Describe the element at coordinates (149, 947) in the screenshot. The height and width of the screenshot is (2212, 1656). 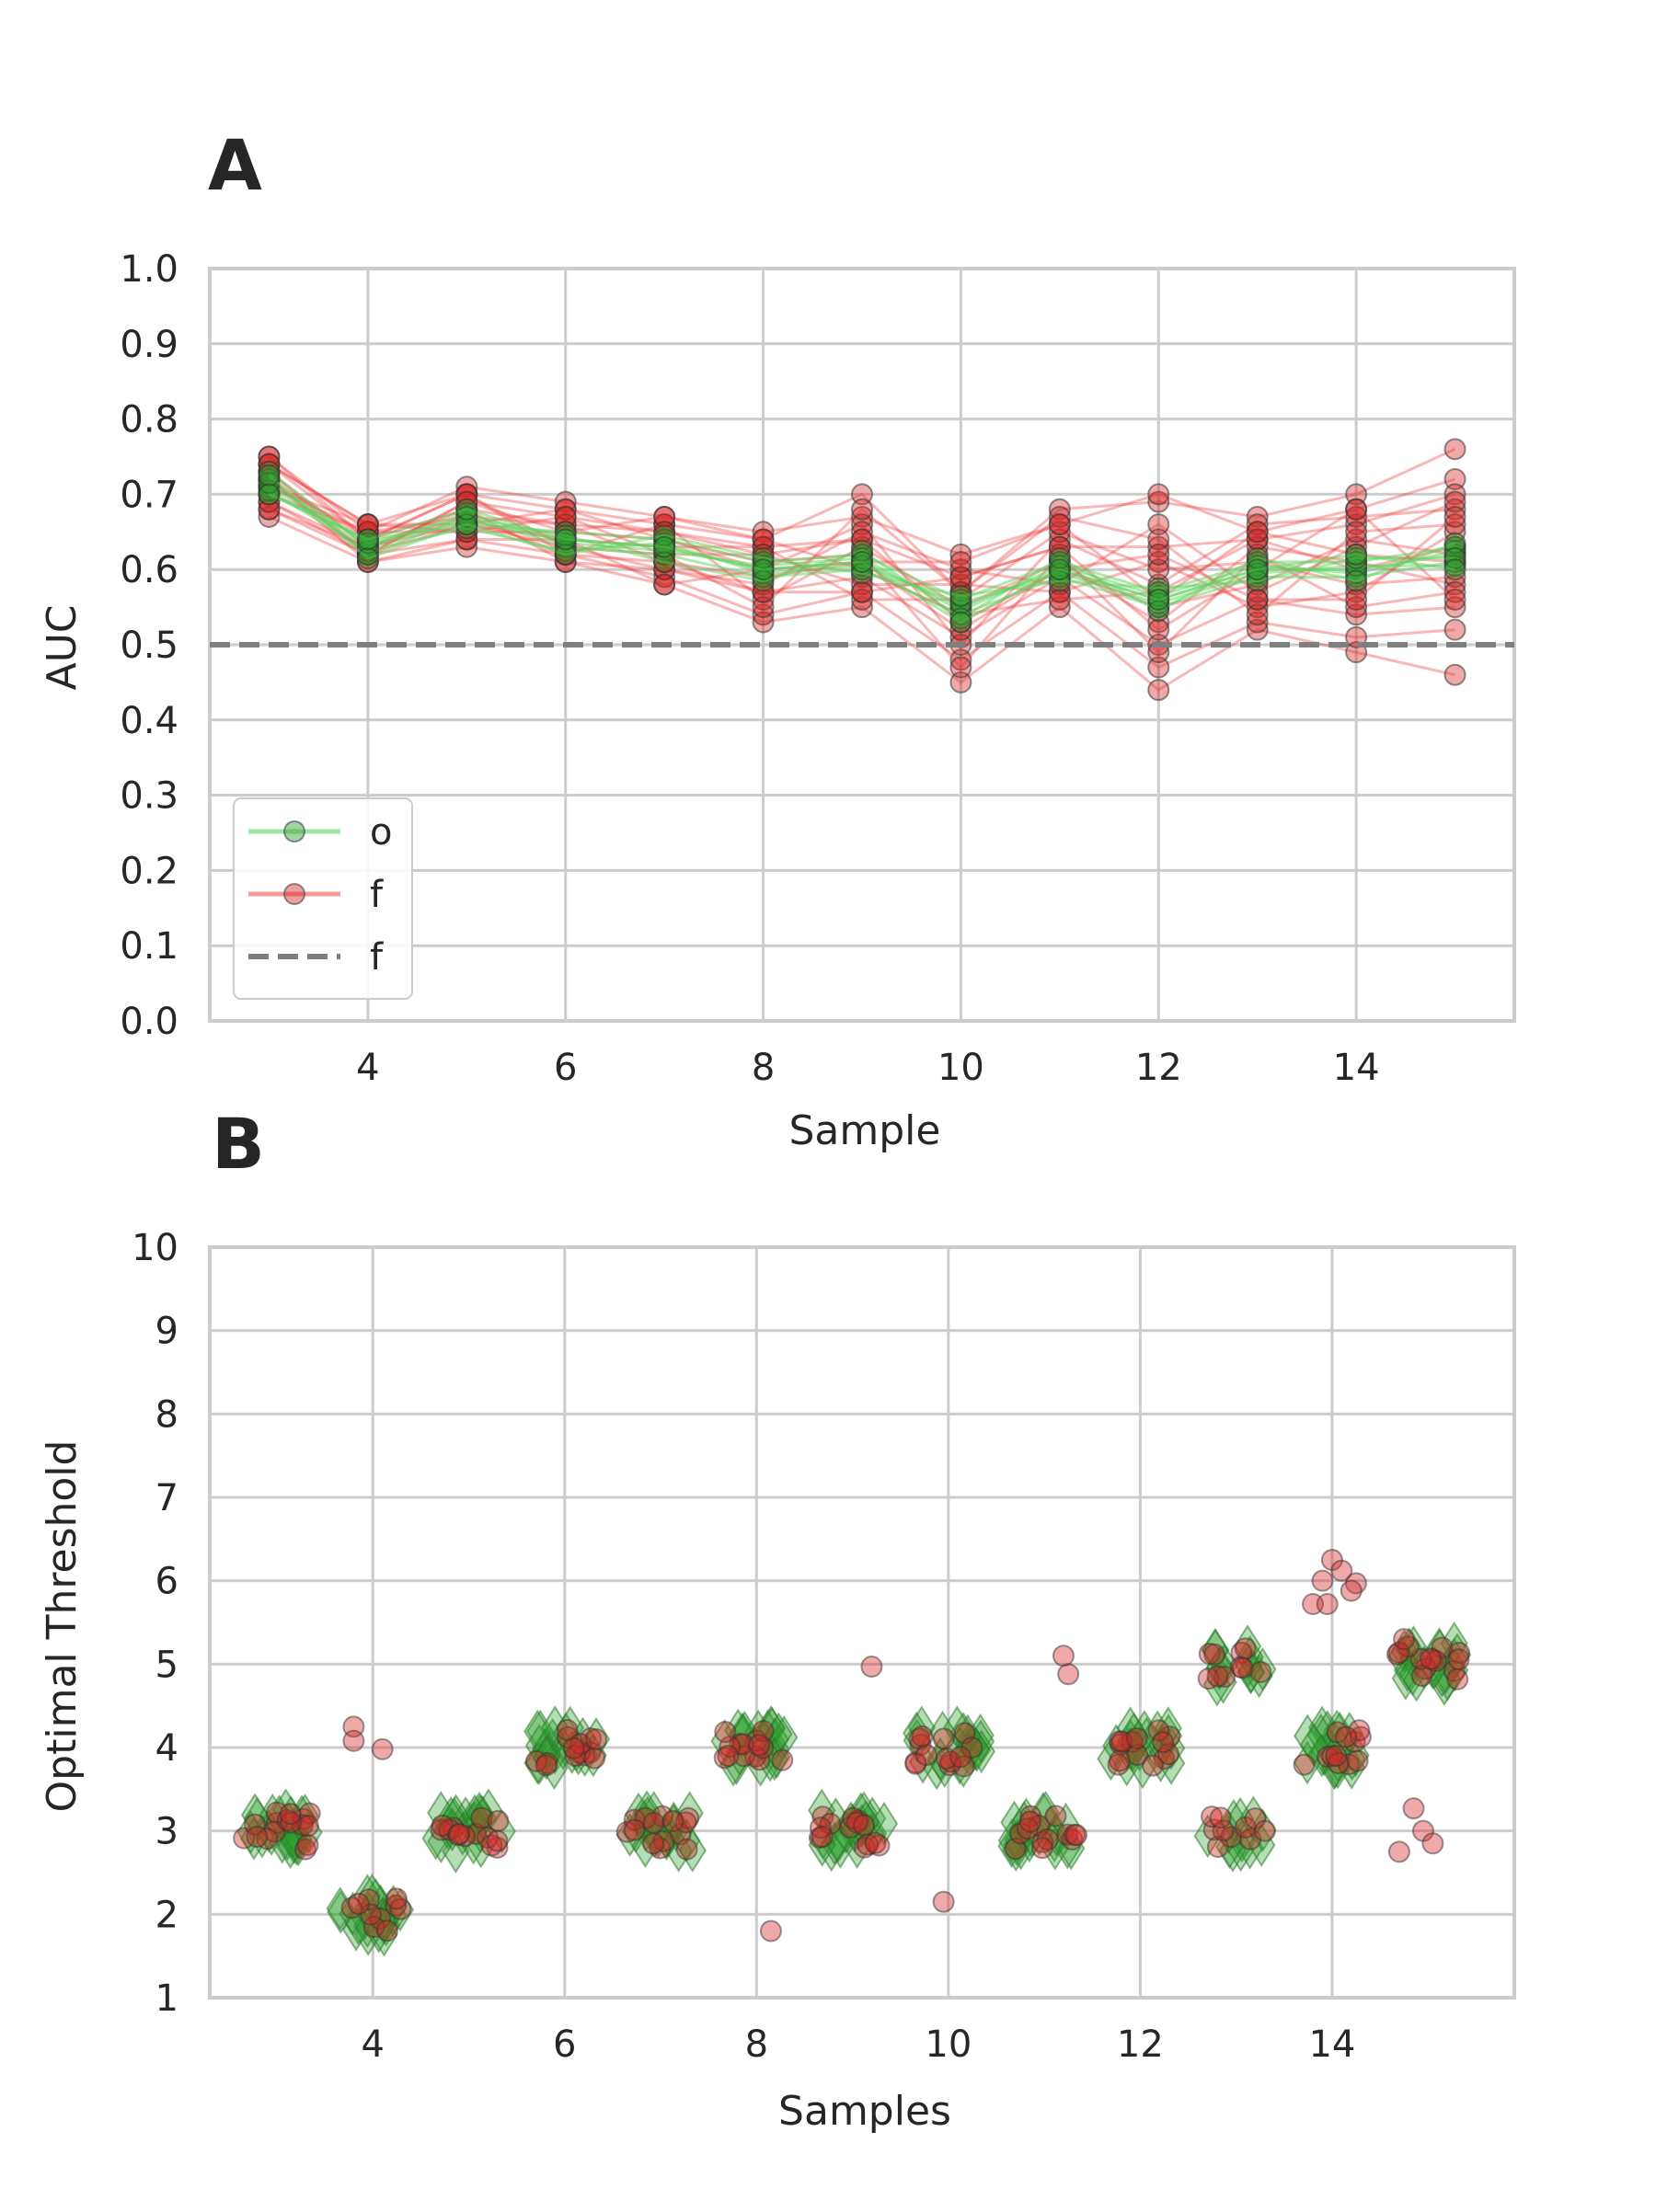
I see `y-tick-label: 0.1` at that location.